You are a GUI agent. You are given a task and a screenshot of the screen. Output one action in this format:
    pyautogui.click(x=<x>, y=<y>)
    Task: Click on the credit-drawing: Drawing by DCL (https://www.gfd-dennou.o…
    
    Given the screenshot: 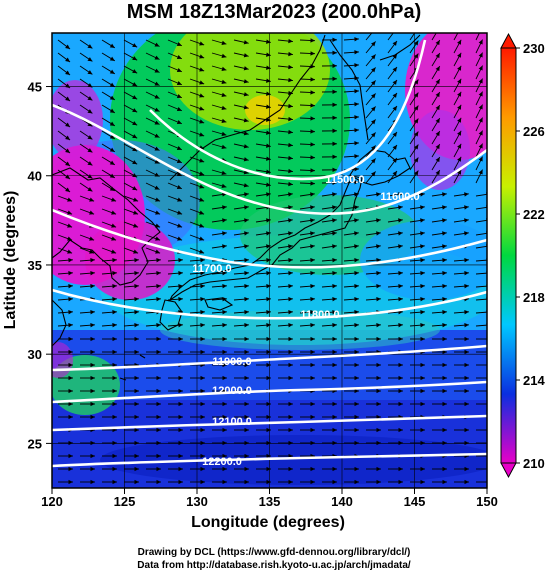 What is the action you would take?
    pyautogui.click(x=274, y=552)
    